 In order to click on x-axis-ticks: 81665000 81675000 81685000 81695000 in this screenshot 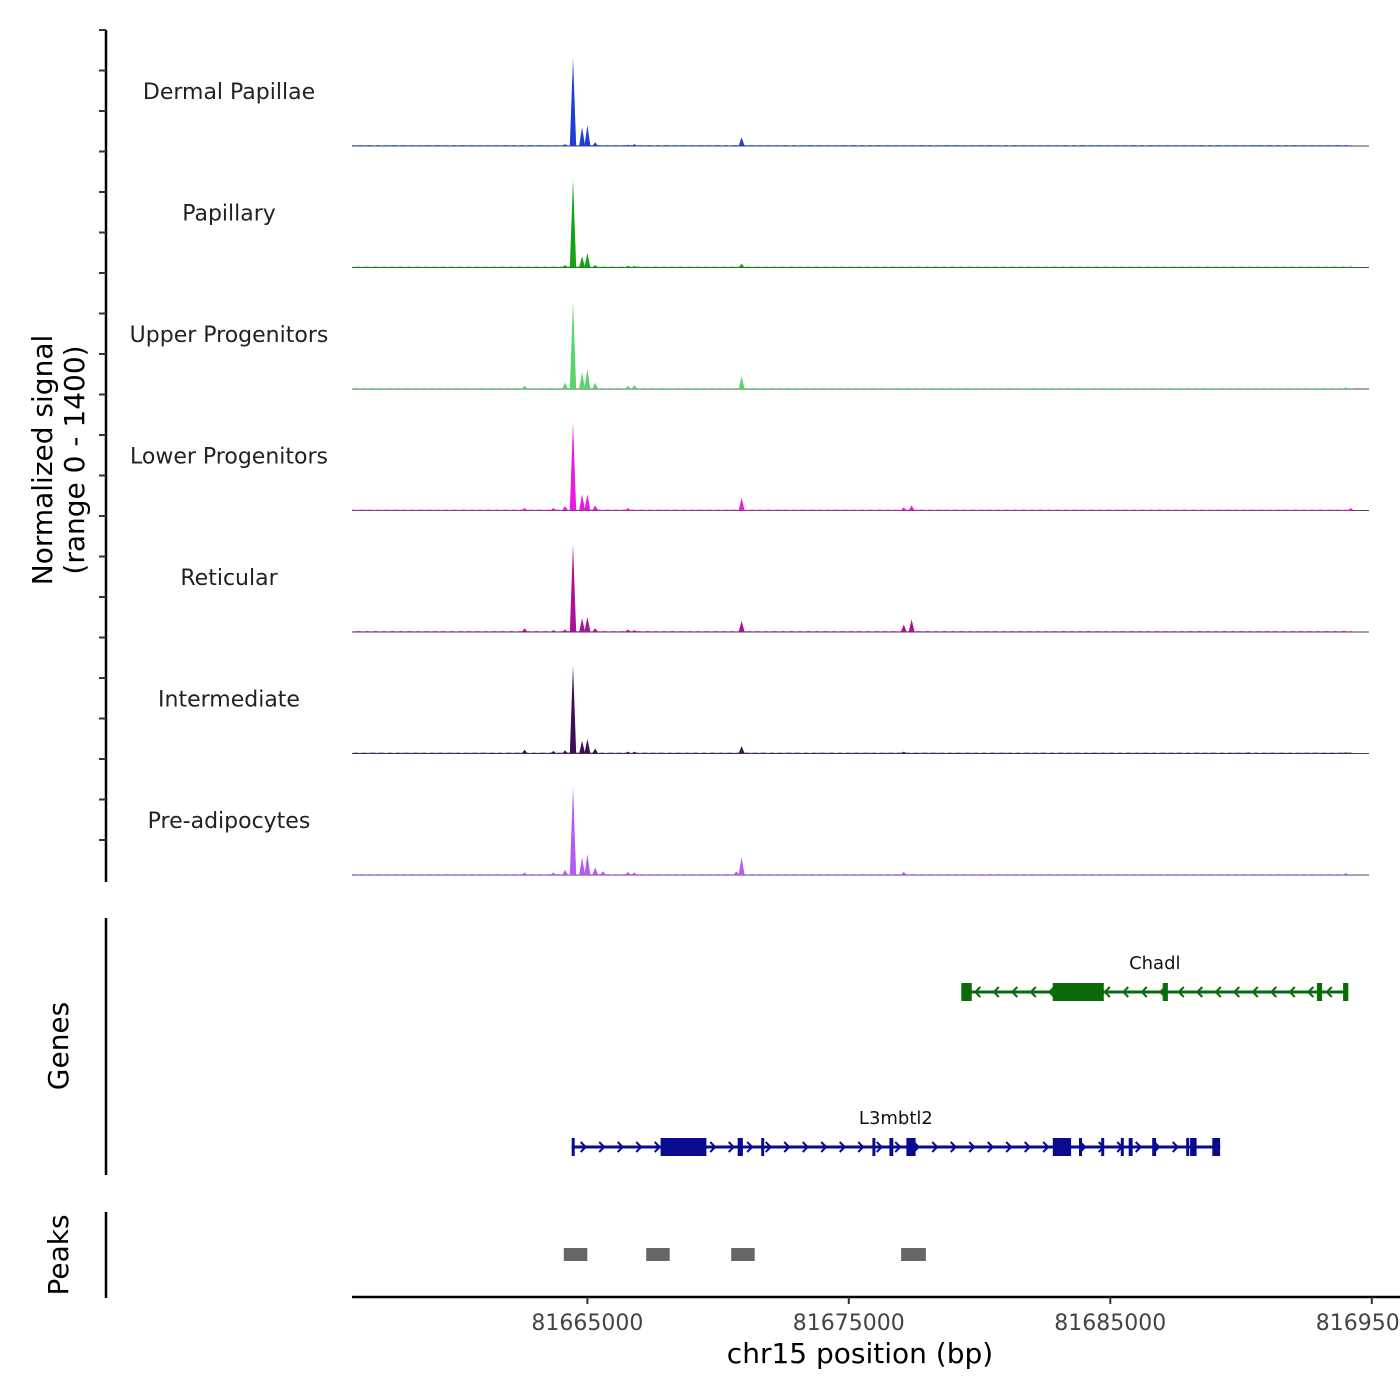, I will do `click(965, 1316)`.